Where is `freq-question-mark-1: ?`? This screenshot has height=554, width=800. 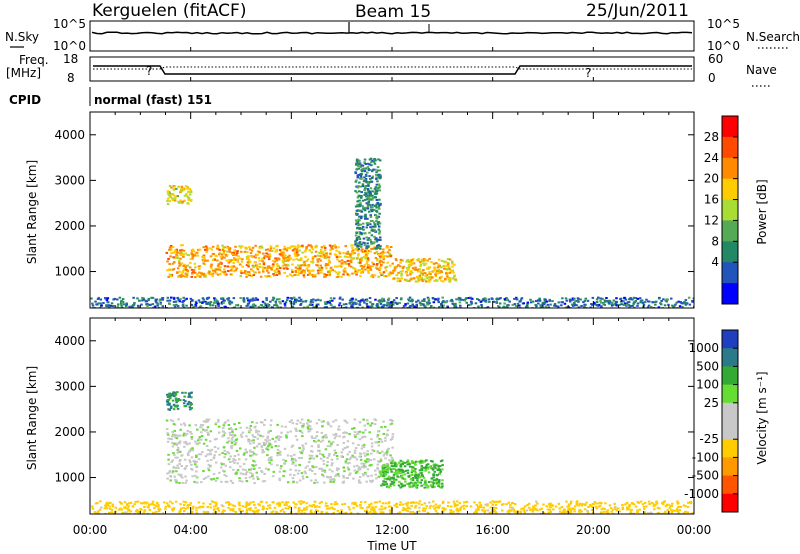
freq-question-mark-1: ? is located at coordinates (149, 71).